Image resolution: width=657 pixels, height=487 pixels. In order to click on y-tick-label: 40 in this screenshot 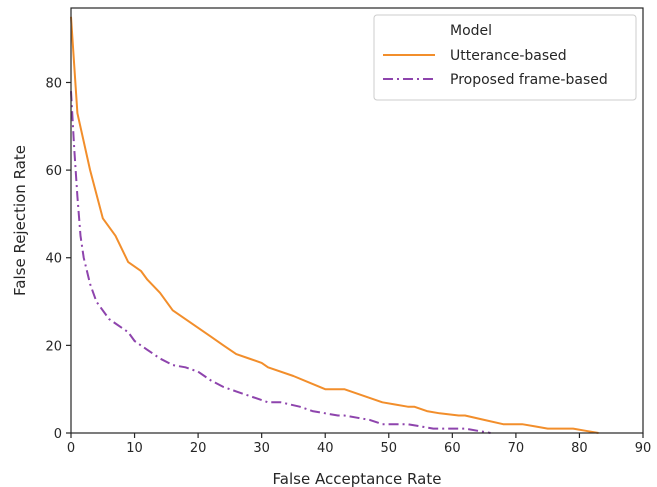, I will do `click(53, 259)`.